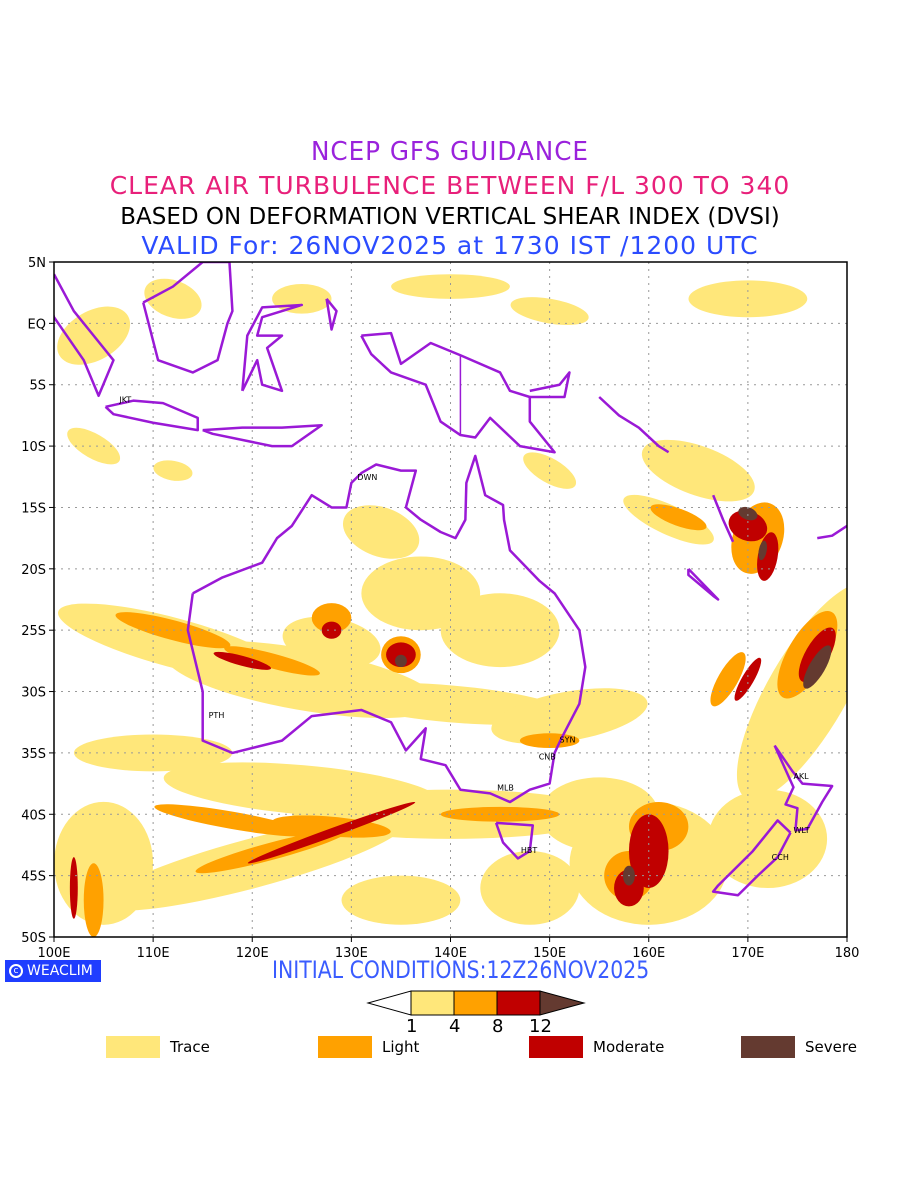 The height and width of the screenshot is (1200, 900). I want to click on legend-item-moderate: Moderate, so click(596, 1047).